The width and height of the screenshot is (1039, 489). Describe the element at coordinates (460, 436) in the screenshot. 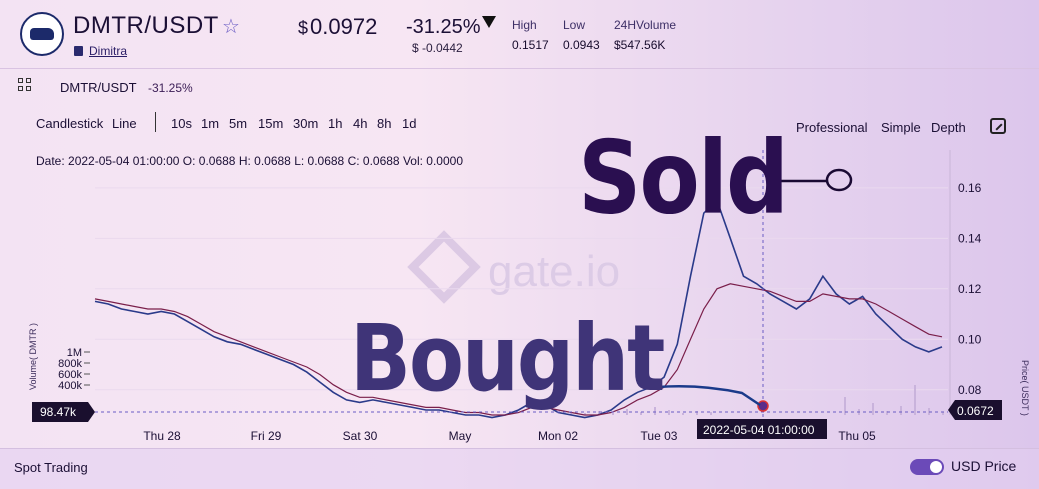

I see `time-tick-label: May` at that location.